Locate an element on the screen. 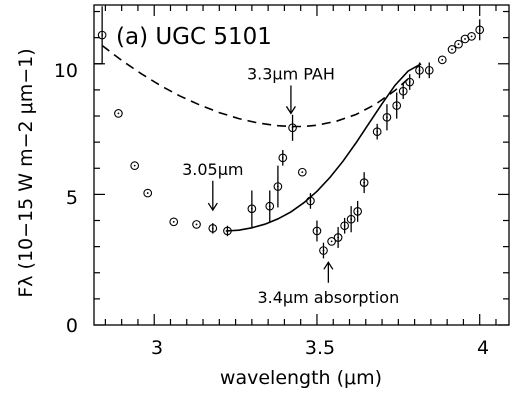  annotation-label: 3.05μm is located at coordinates (212, 169).